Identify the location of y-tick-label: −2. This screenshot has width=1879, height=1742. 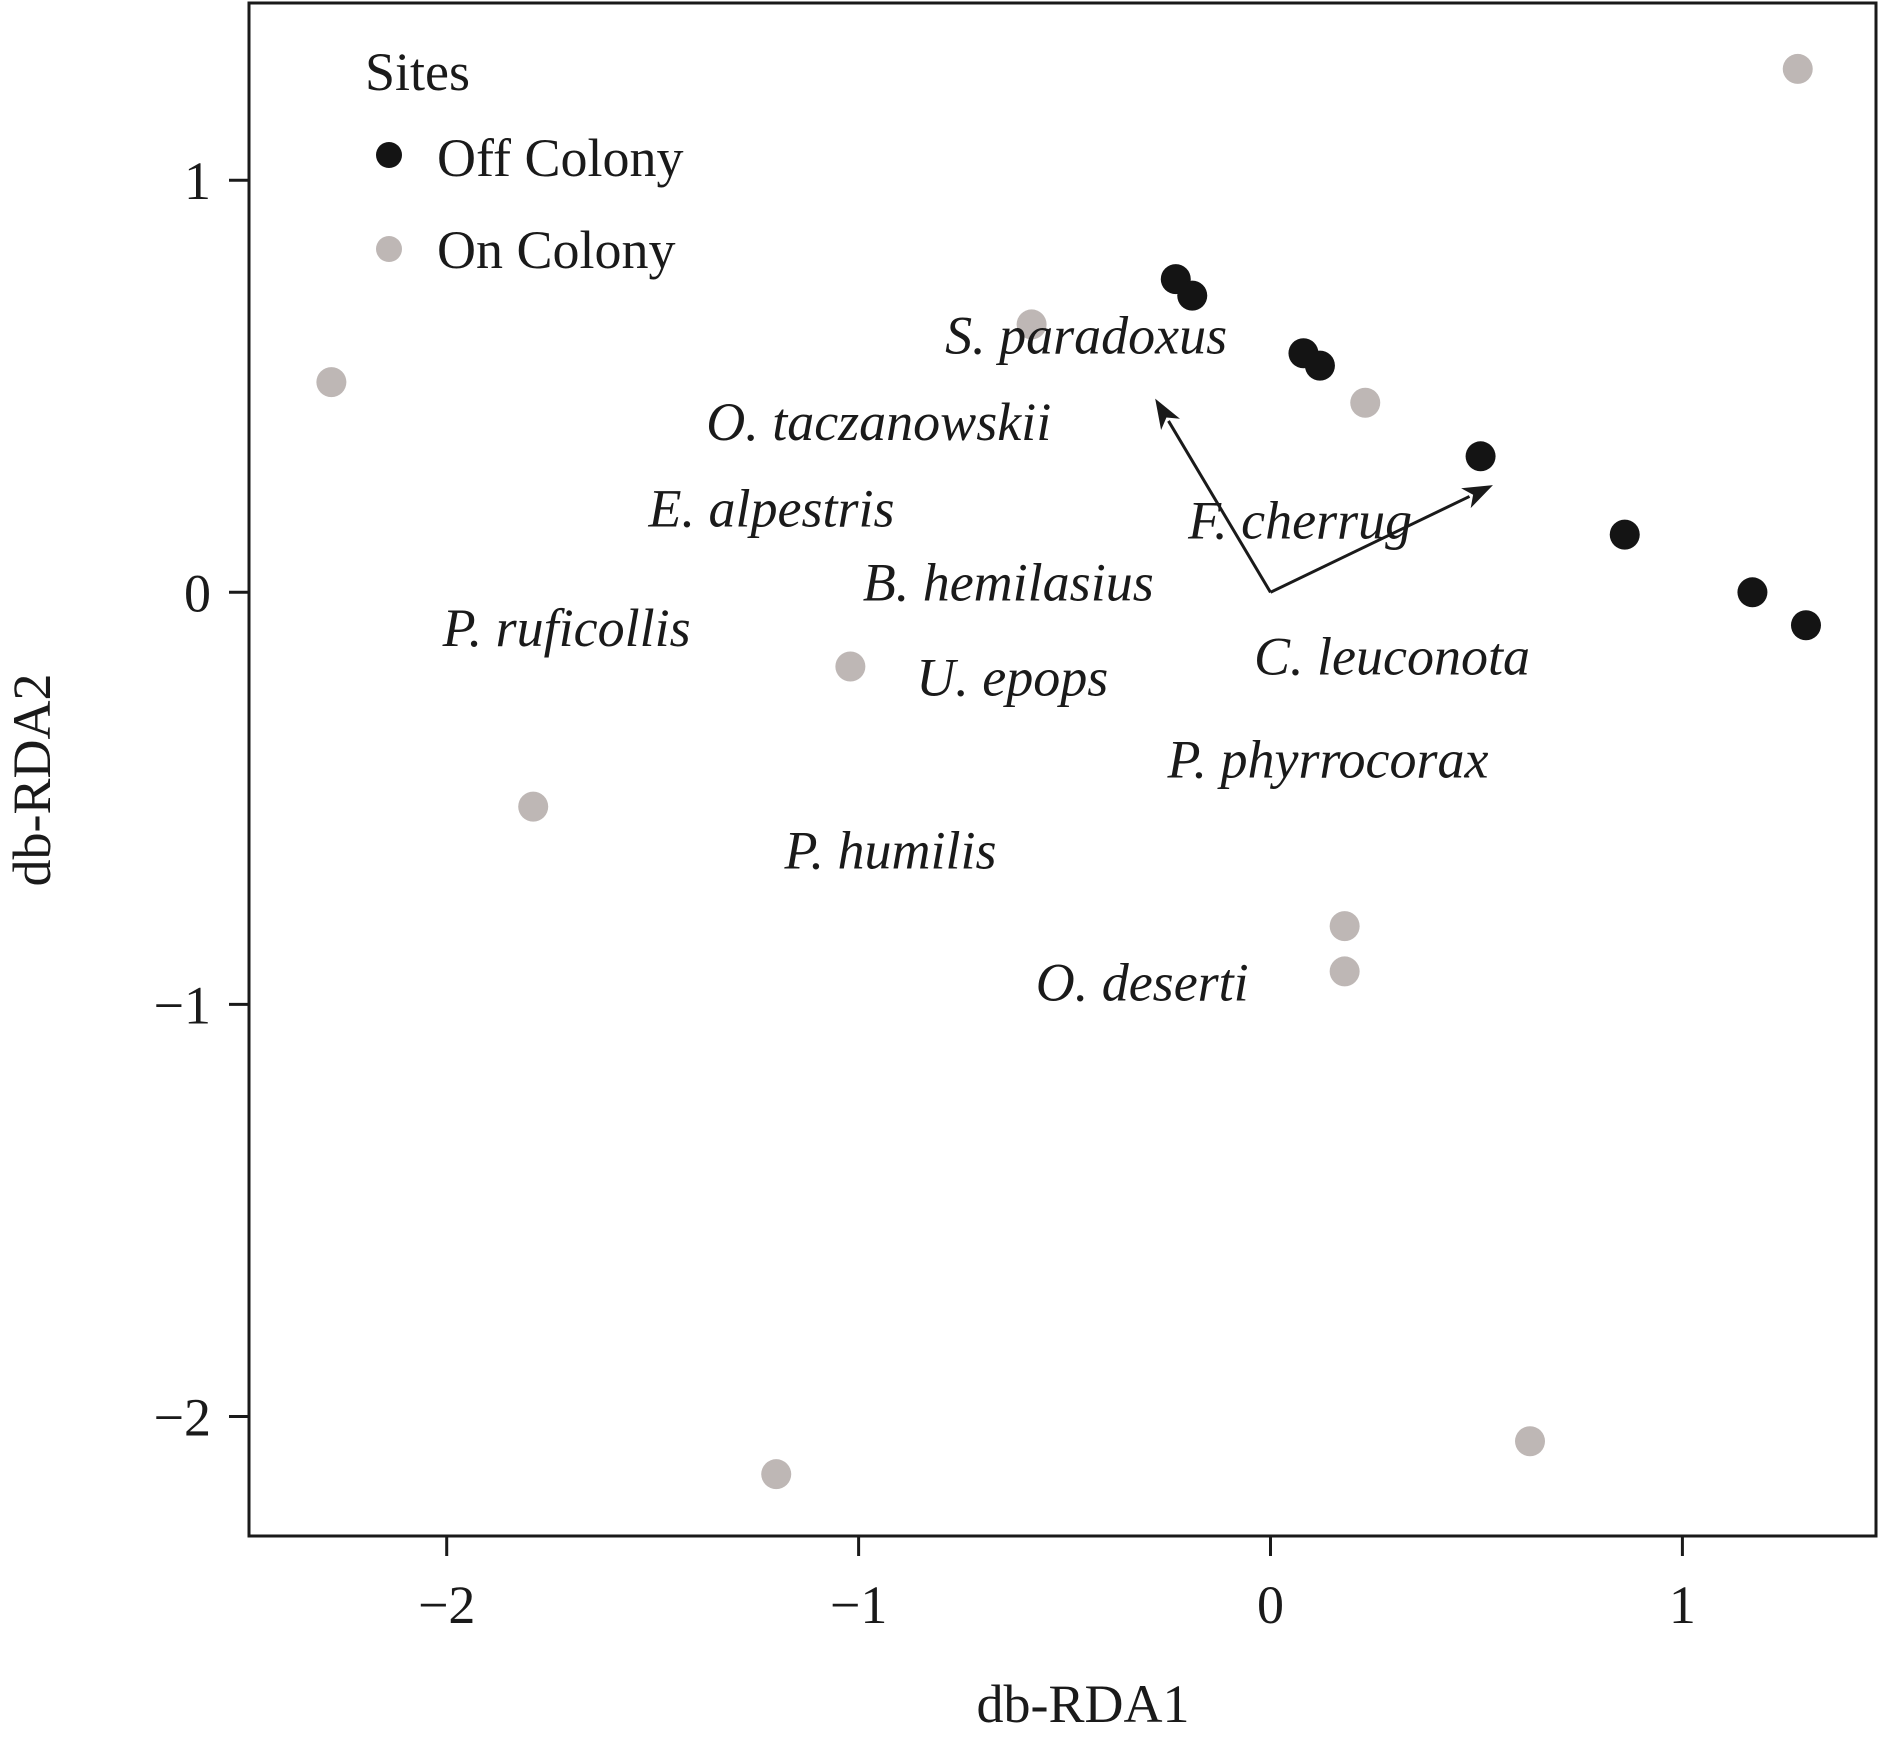
(182, 1417).